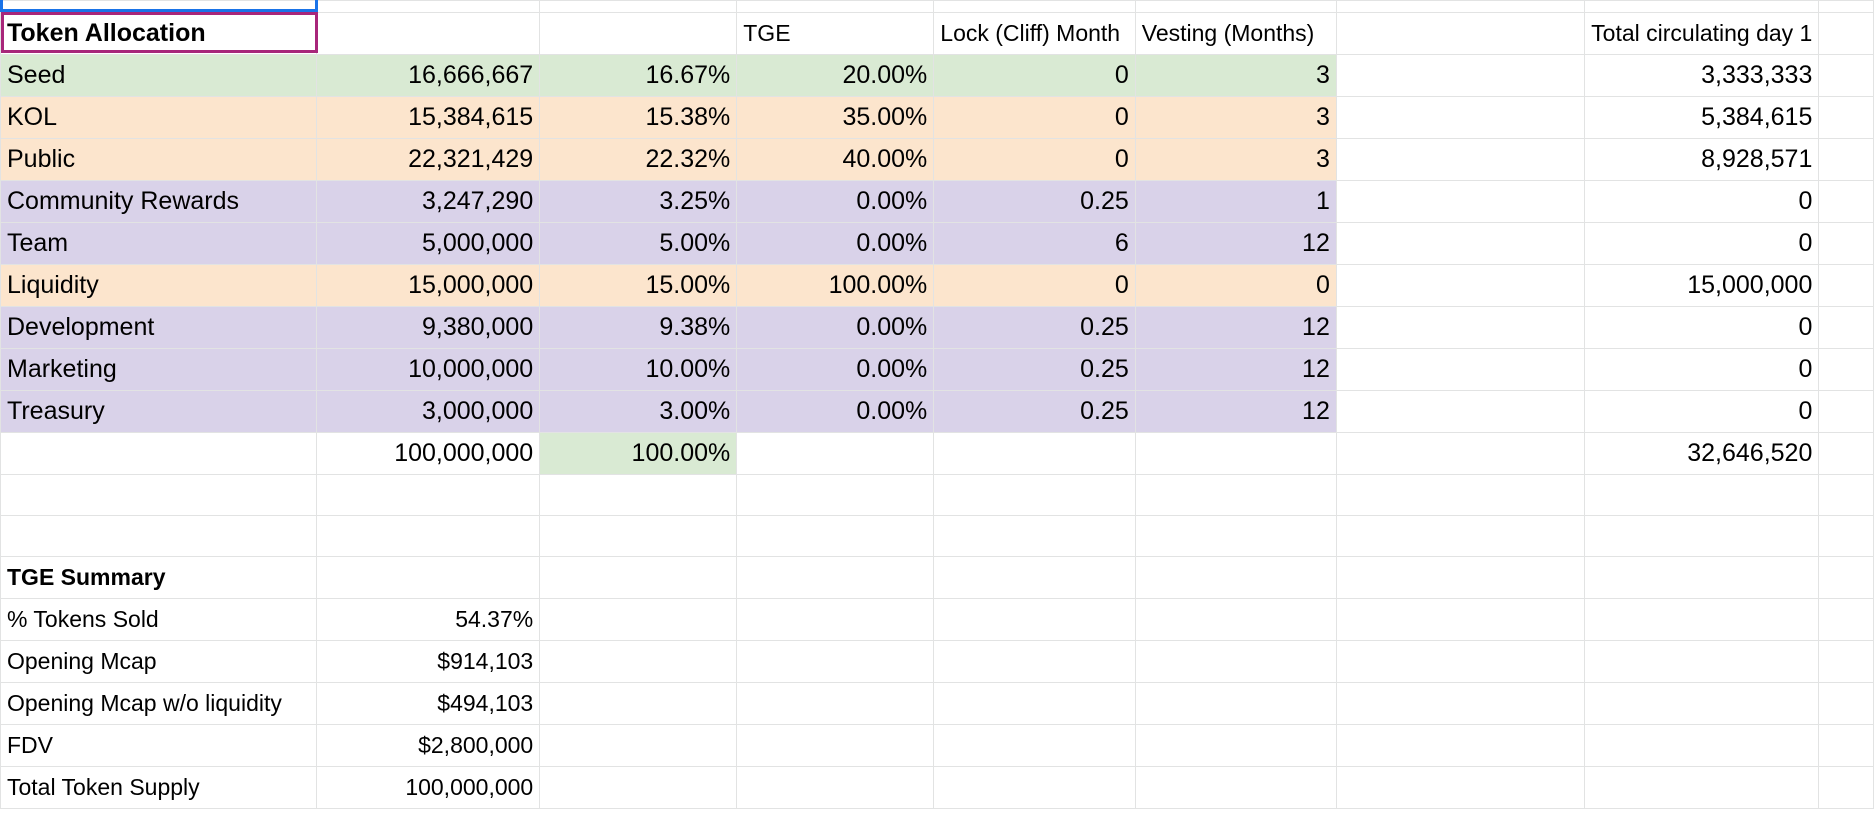 This screenshot has height=820, width=1874. I want to click on summary-value-cell: $2,800,000, so click(428, 745).